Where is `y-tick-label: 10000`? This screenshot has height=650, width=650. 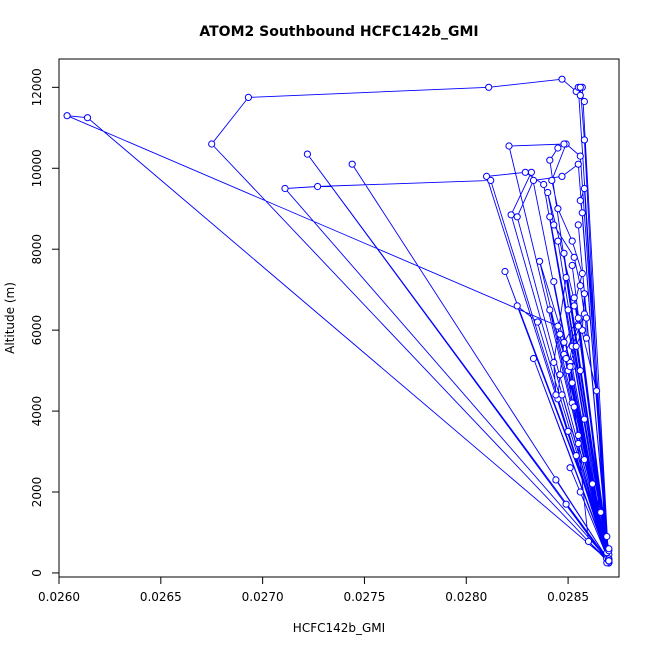 y-tick-label: 10000 is located at coordinates (37, 168).